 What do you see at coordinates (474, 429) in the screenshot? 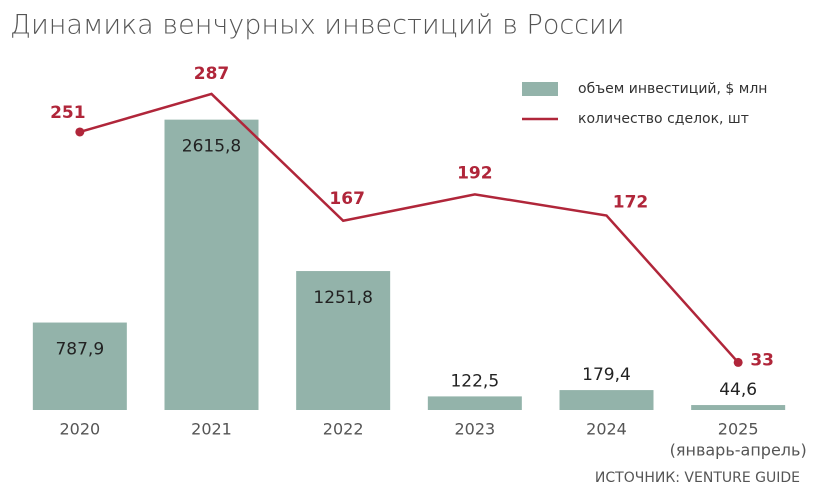
I see `x-tick-label: 2023` at bounding box center [474, 429].